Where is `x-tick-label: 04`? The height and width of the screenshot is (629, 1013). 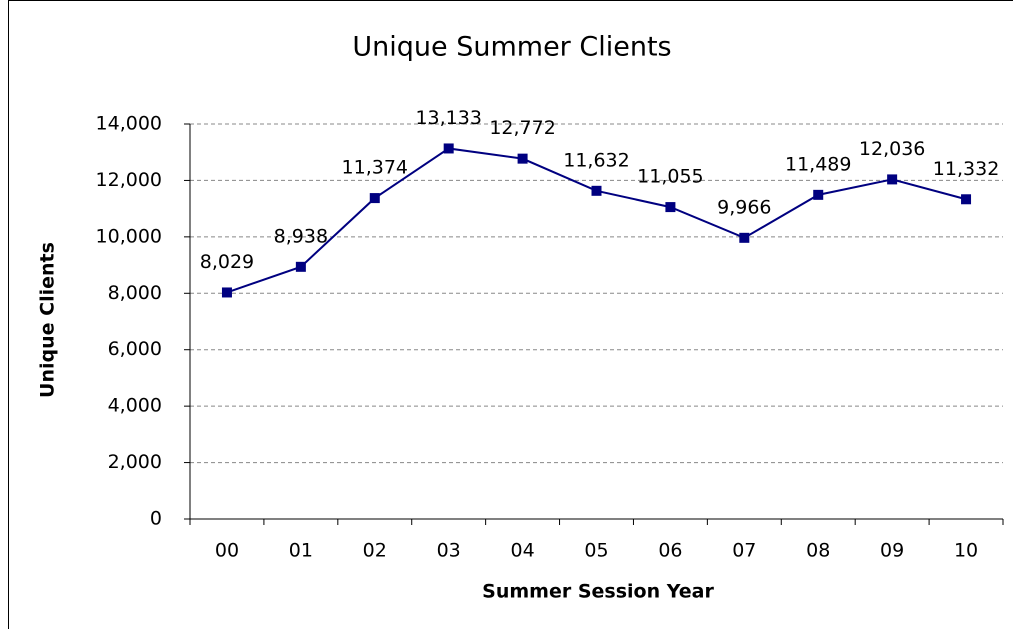 x-tick-label: 04 is located at coordinates (522, 551).